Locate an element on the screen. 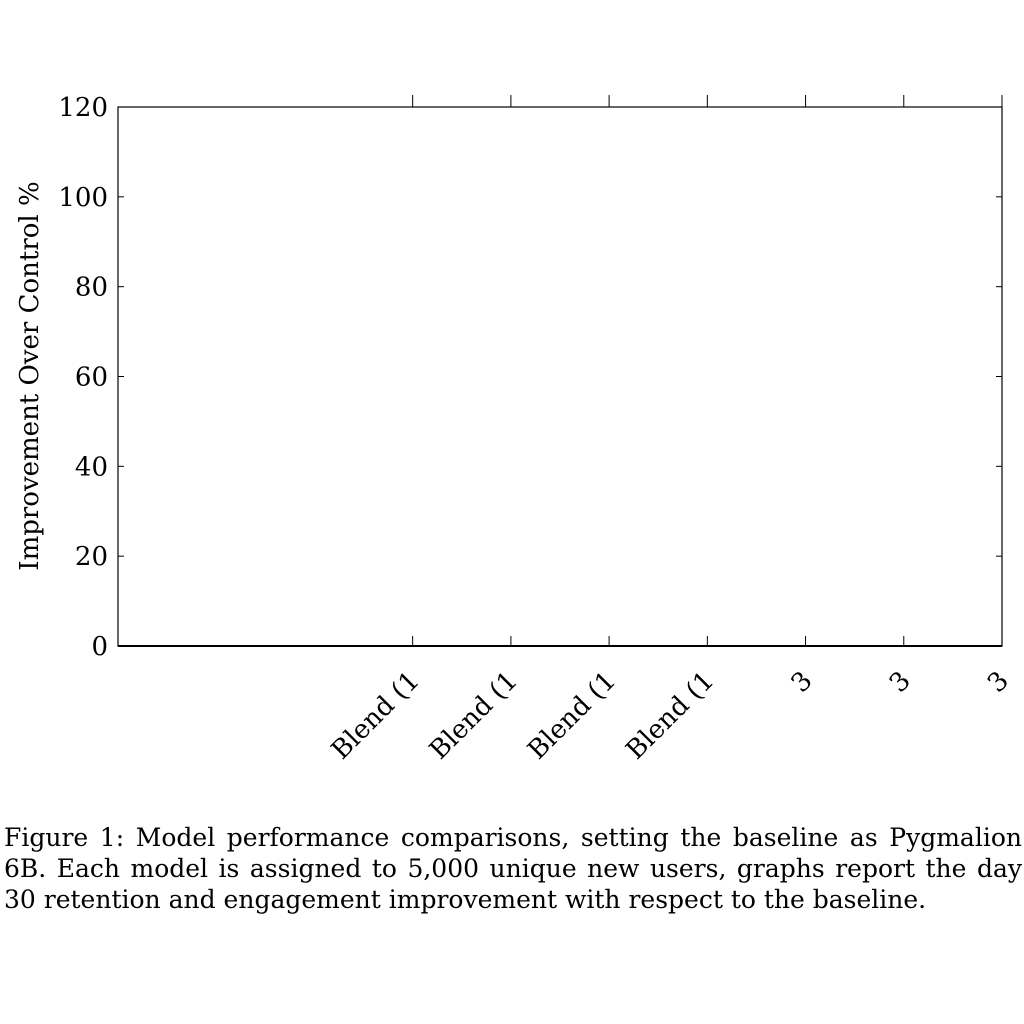 This screenshot has height=1024, width=1024. y-axis-label: Improvement Over Control % is located at coordinates (30, 375).